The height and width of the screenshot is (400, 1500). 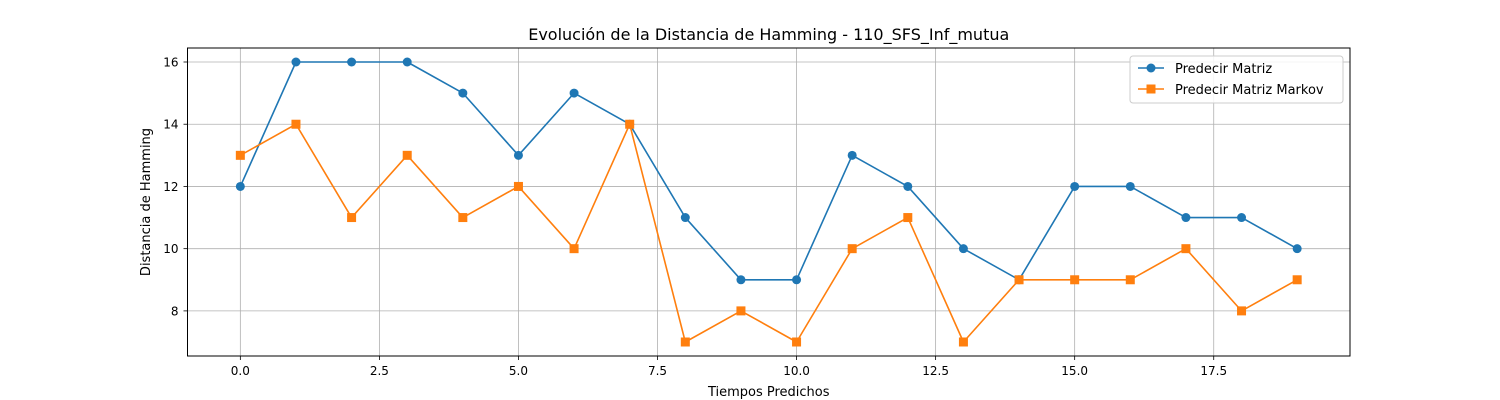 I want to click on x-tick-label: 0.0, so click(x=240, y=371).